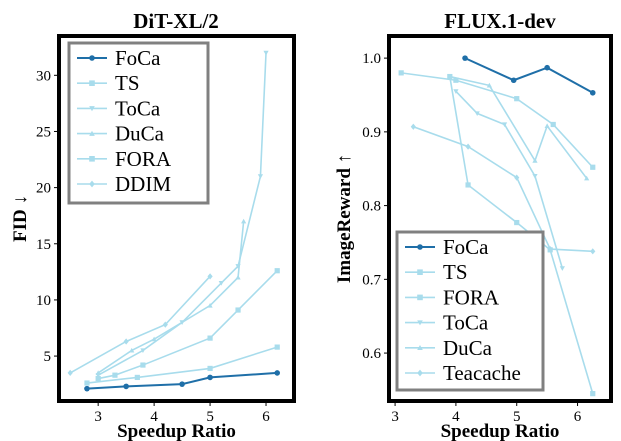 This screenshot has height=441, width=621. What do you see at coordinates (20, 218) in the screenshot?
I see `y-axis-label: FID ↓` at bounding box center [20, 218].